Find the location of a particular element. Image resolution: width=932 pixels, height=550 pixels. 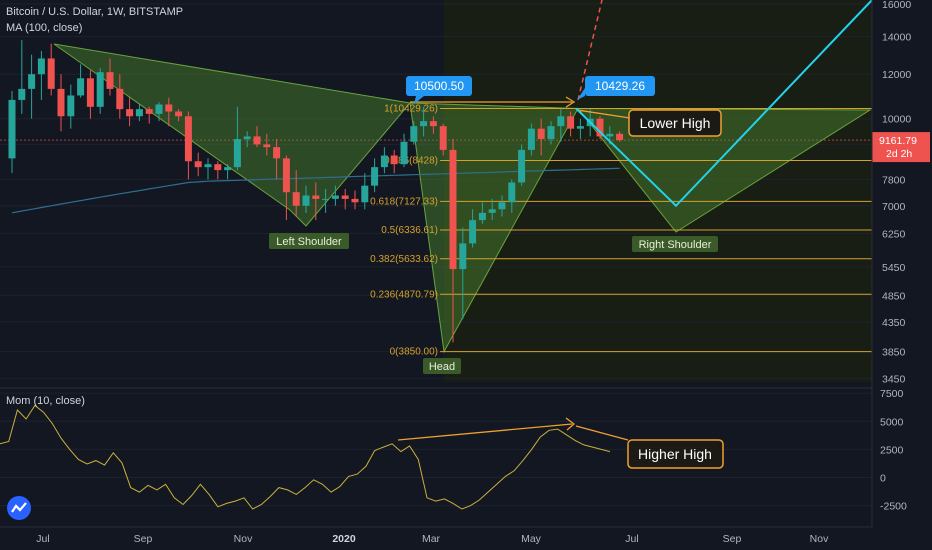

time-tick-label: 2020 is located at coordinates (344, 539).